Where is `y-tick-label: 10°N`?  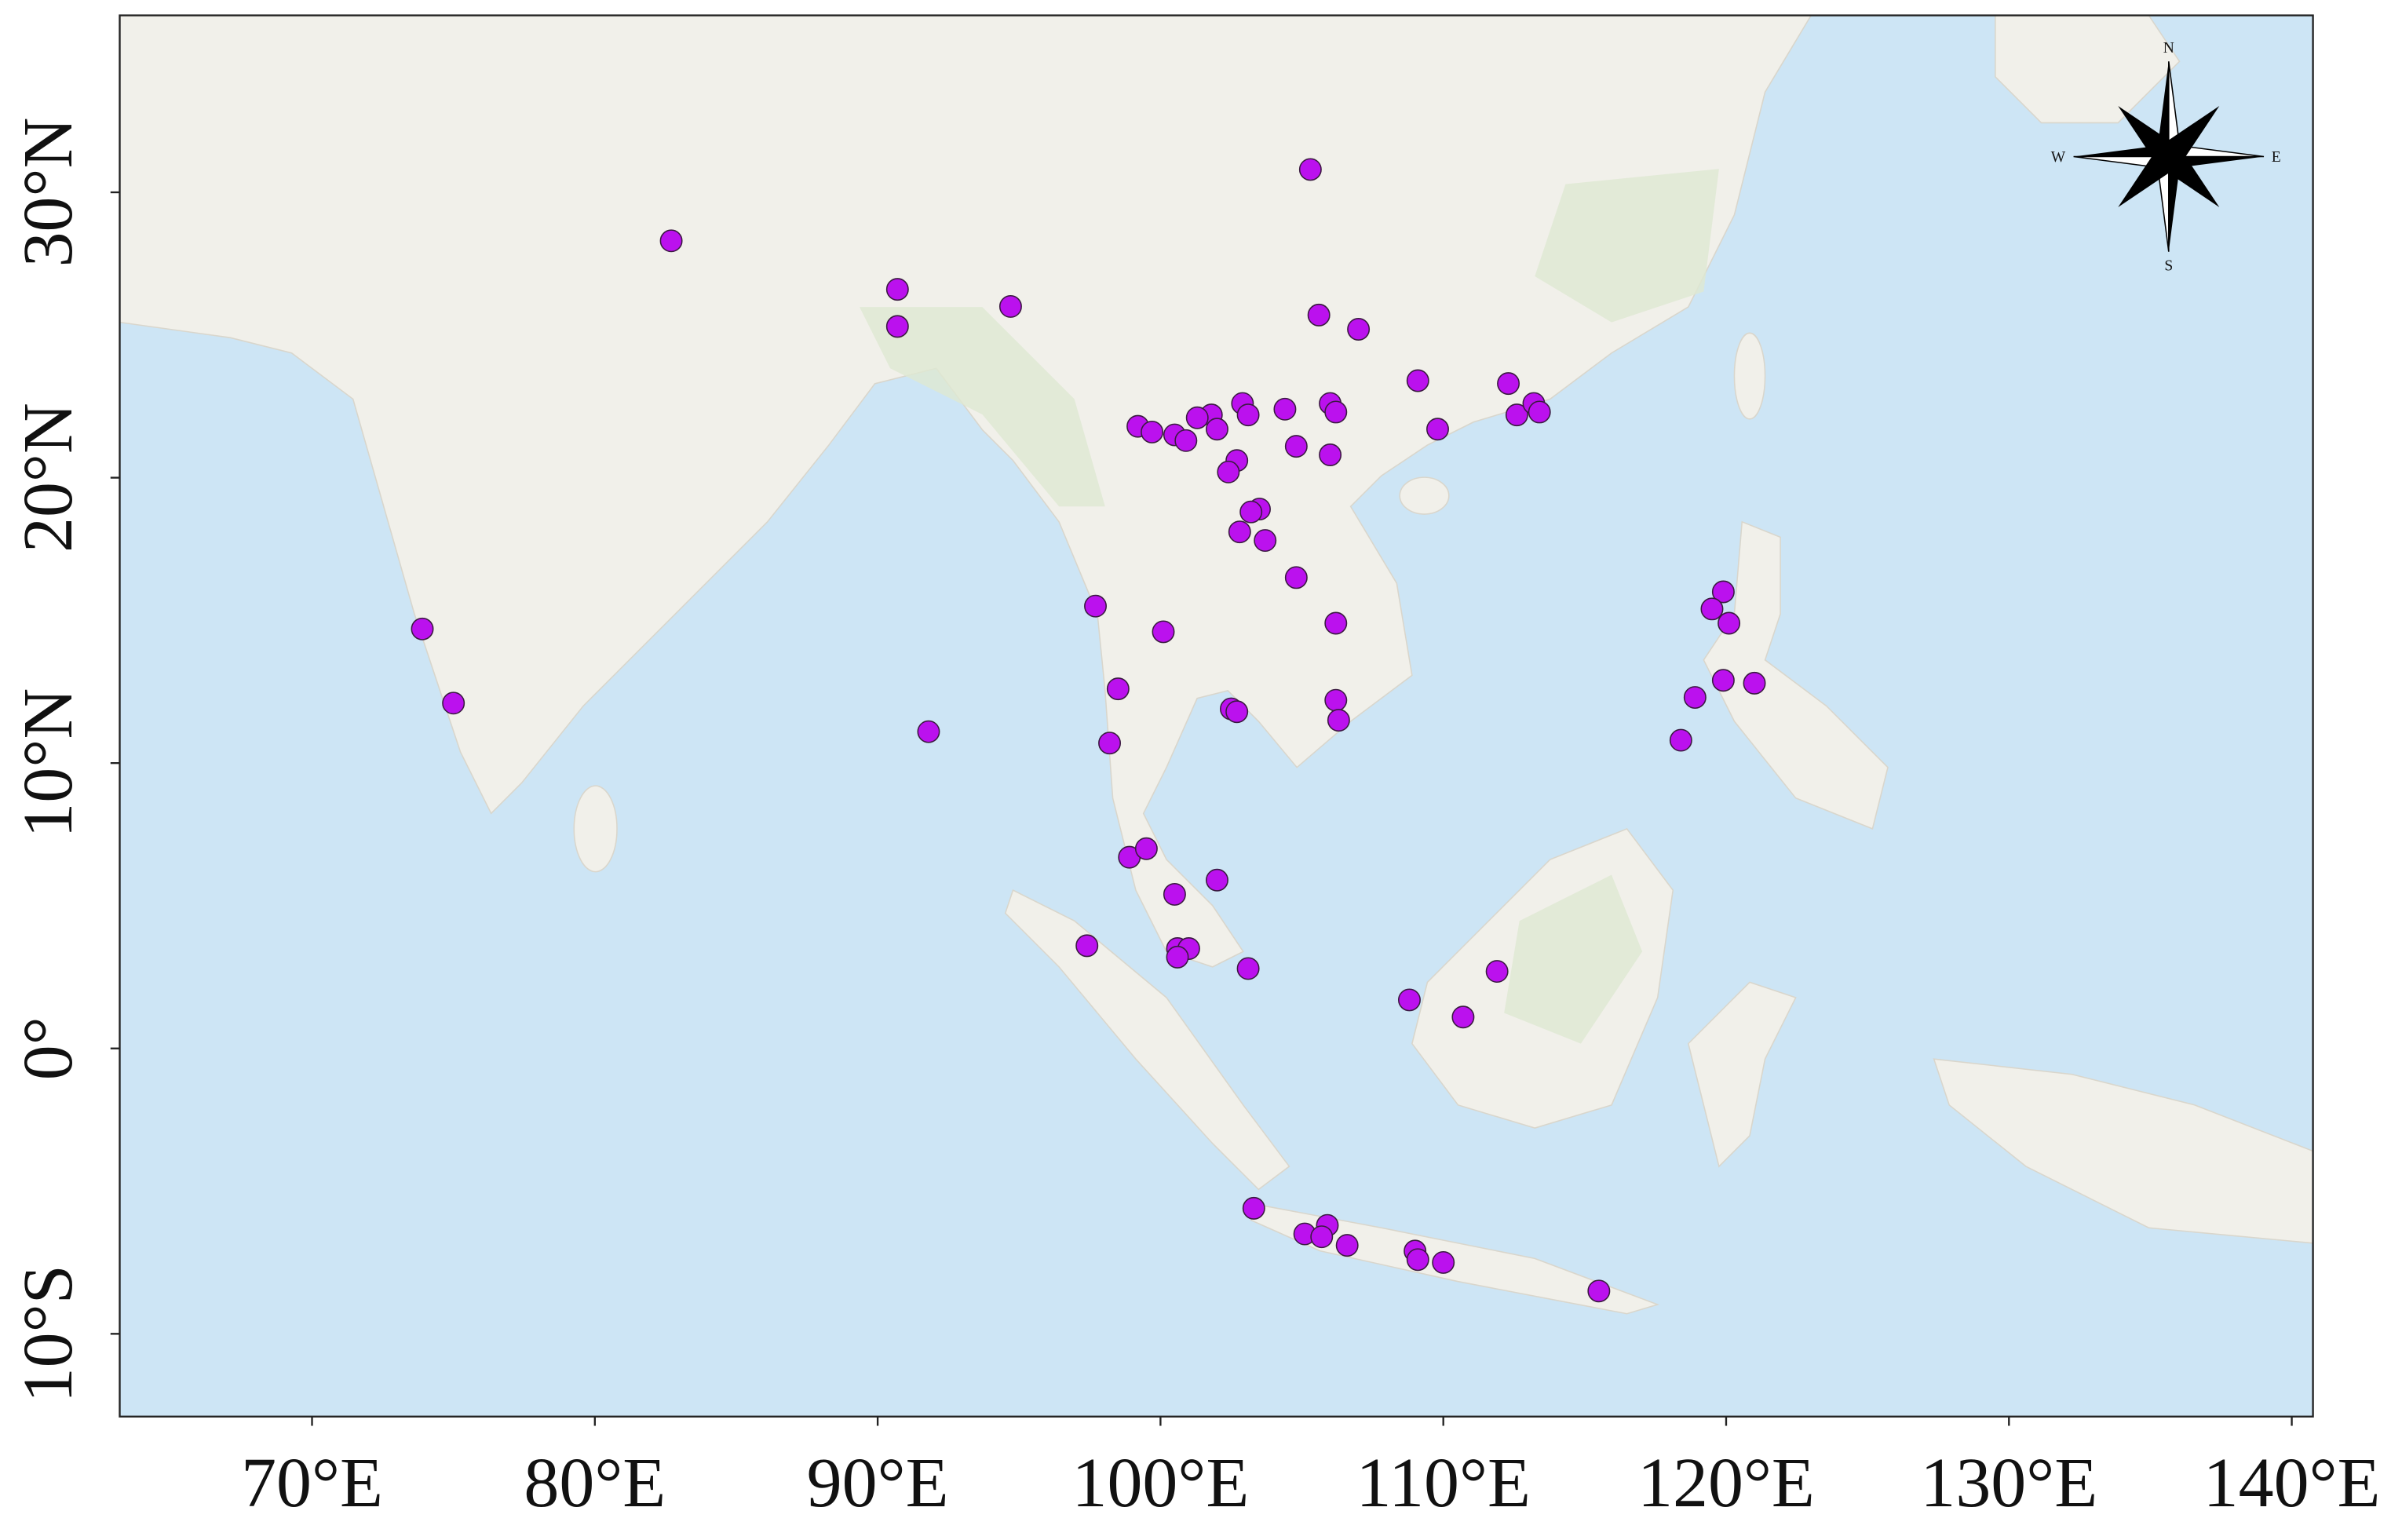
y-tick-label: 10°N is located at coordinates (48, 763).